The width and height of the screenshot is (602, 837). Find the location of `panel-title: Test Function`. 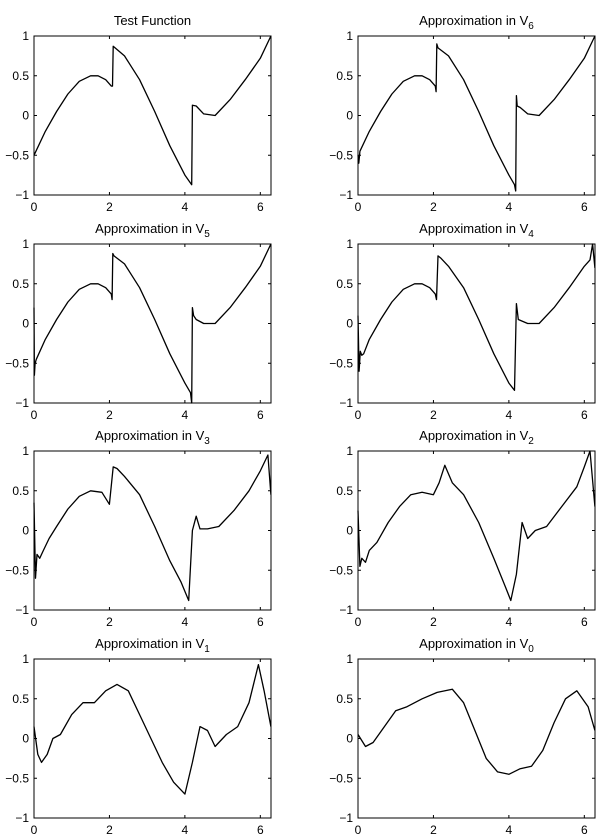

panel-title: Test Function is located at coordinates (152, 20).